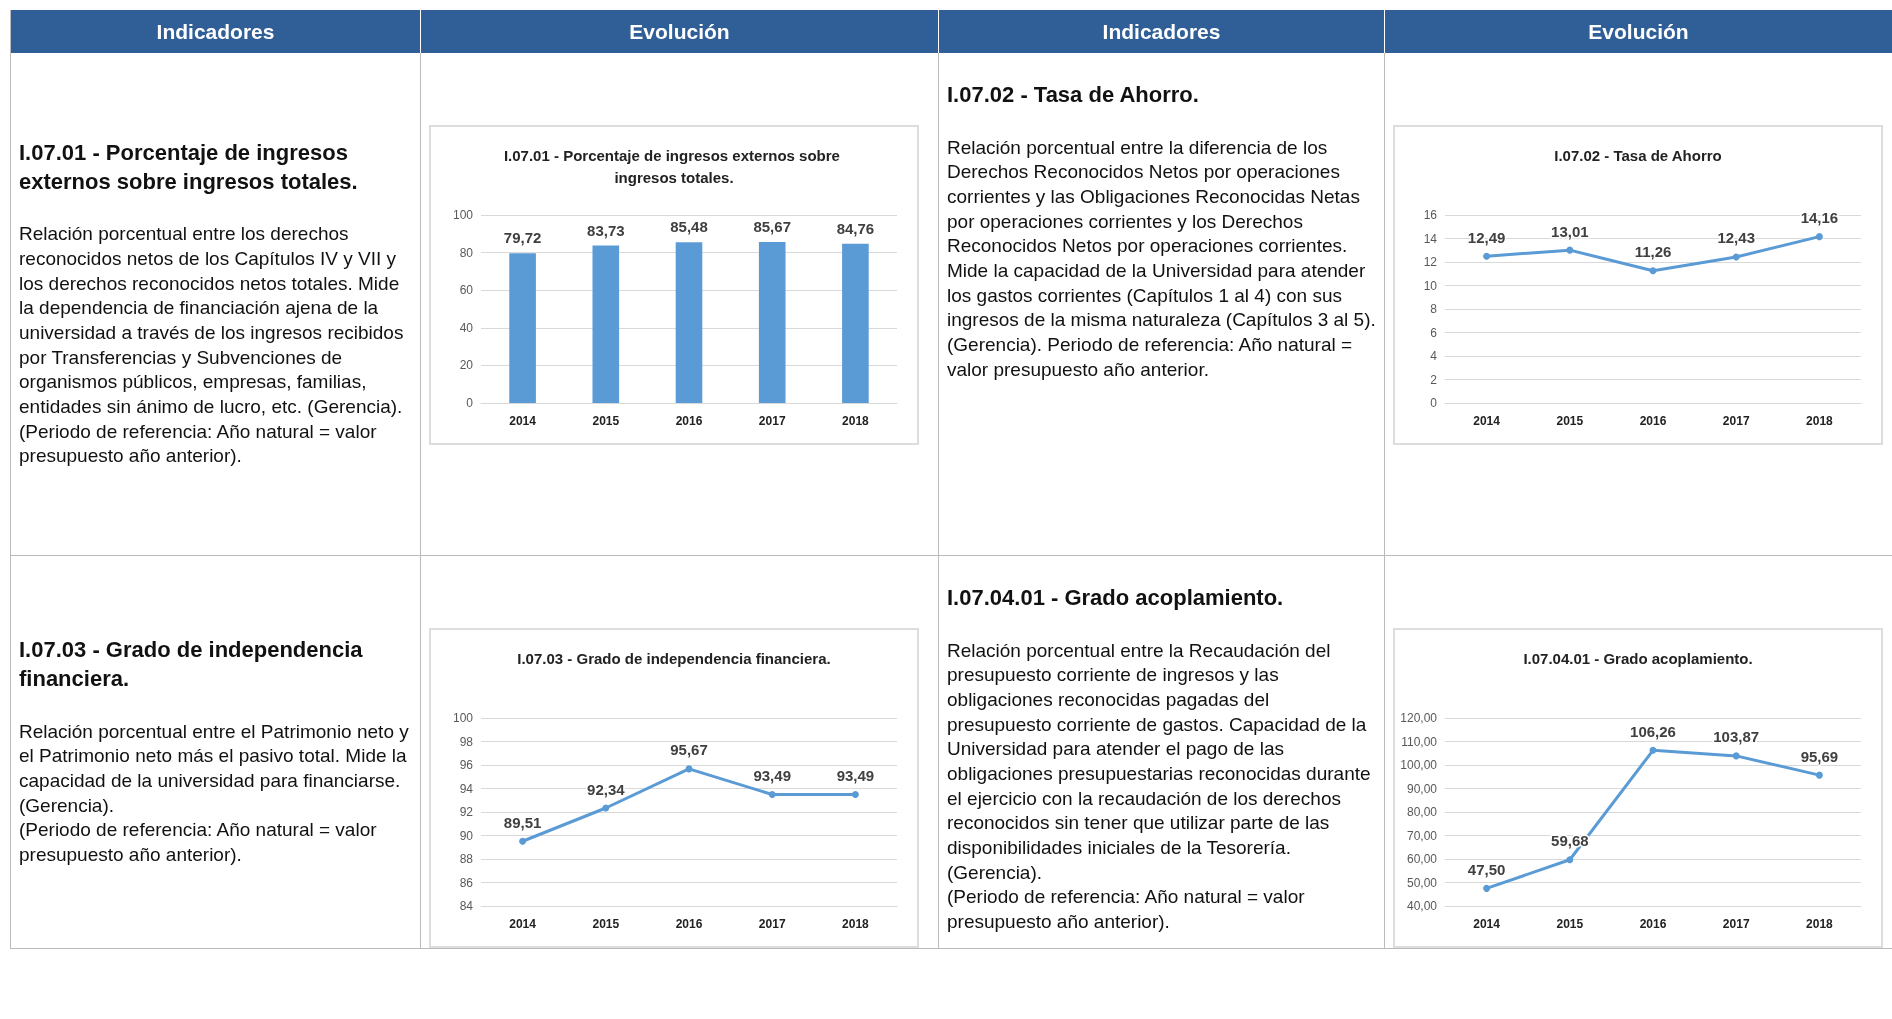  Describe the element at coordinates (1638, 155) in the screenshot. I see `chart-title: I.07.02 - Tasa de Ahorro` at that location.